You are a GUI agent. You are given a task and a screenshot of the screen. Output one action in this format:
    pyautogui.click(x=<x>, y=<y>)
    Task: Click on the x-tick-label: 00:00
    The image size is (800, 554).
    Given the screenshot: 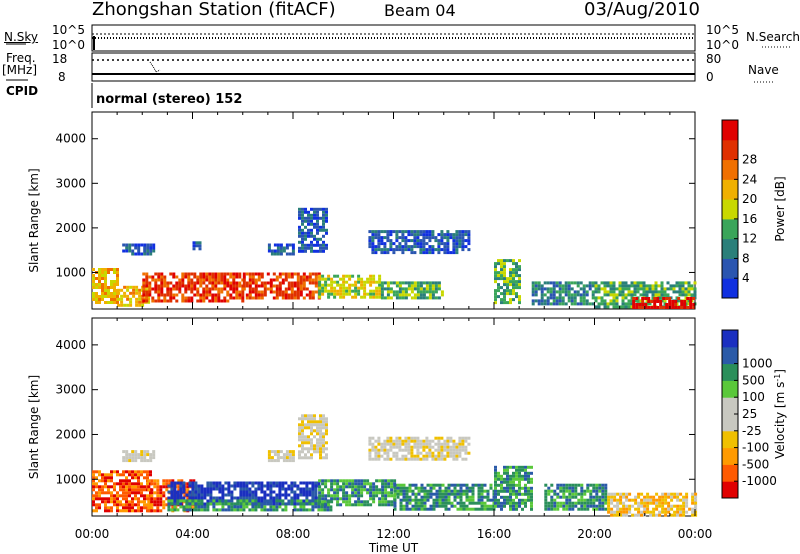 What is the action you would take?
    pyautogui.click(x=695, y=534)
    